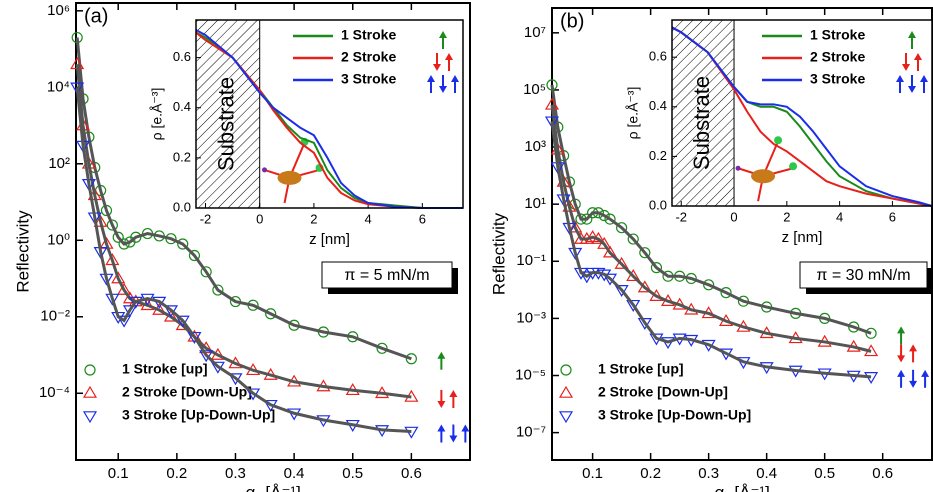  I want to click on x-tick-label: 0.4, so click(294, 473).